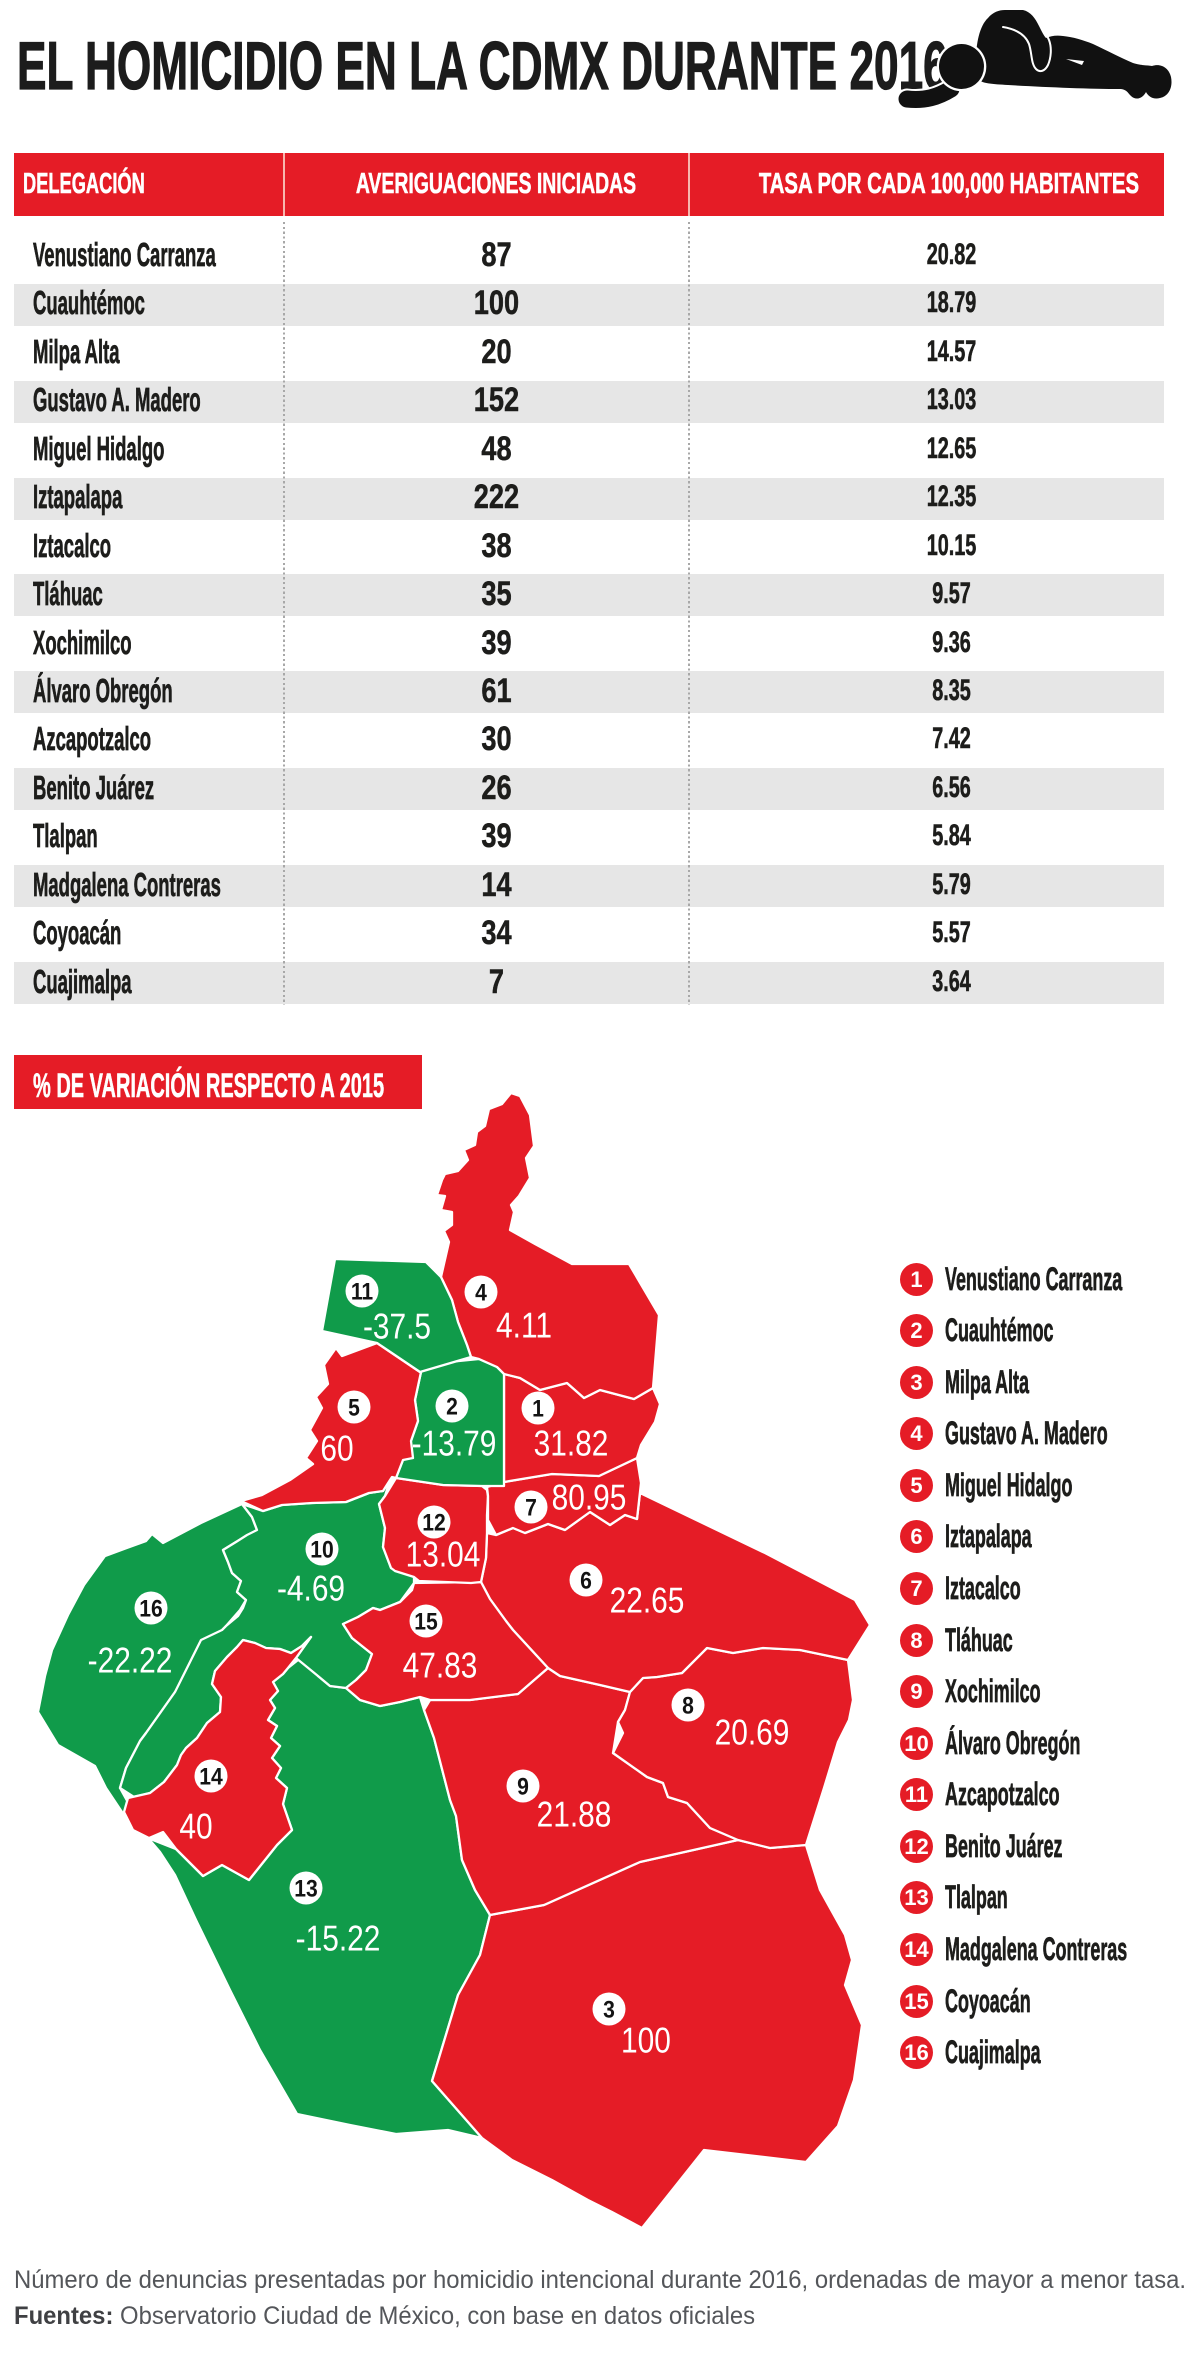 The image size is (1200, 2358). I want to click on svg-text: 15, so click(425, 1622).